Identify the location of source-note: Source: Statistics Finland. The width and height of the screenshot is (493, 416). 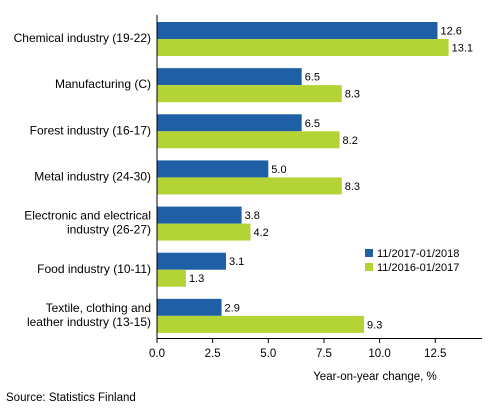
(71, 398).